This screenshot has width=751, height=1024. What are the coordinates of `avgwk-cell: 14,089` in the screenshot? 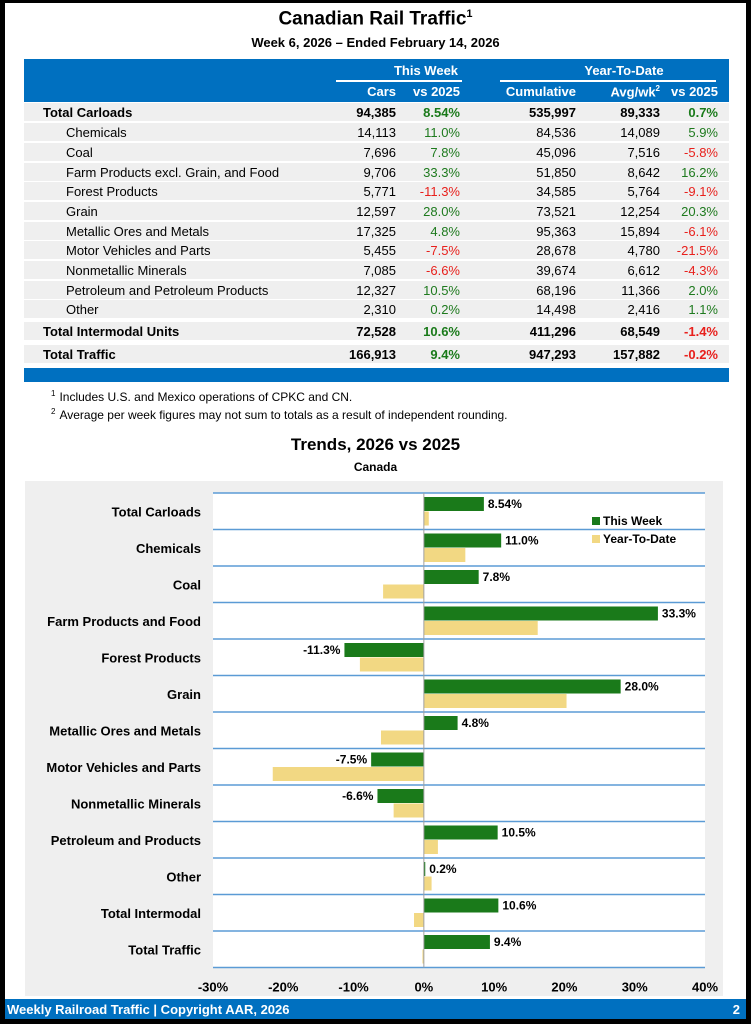 It's located at (640, 132).